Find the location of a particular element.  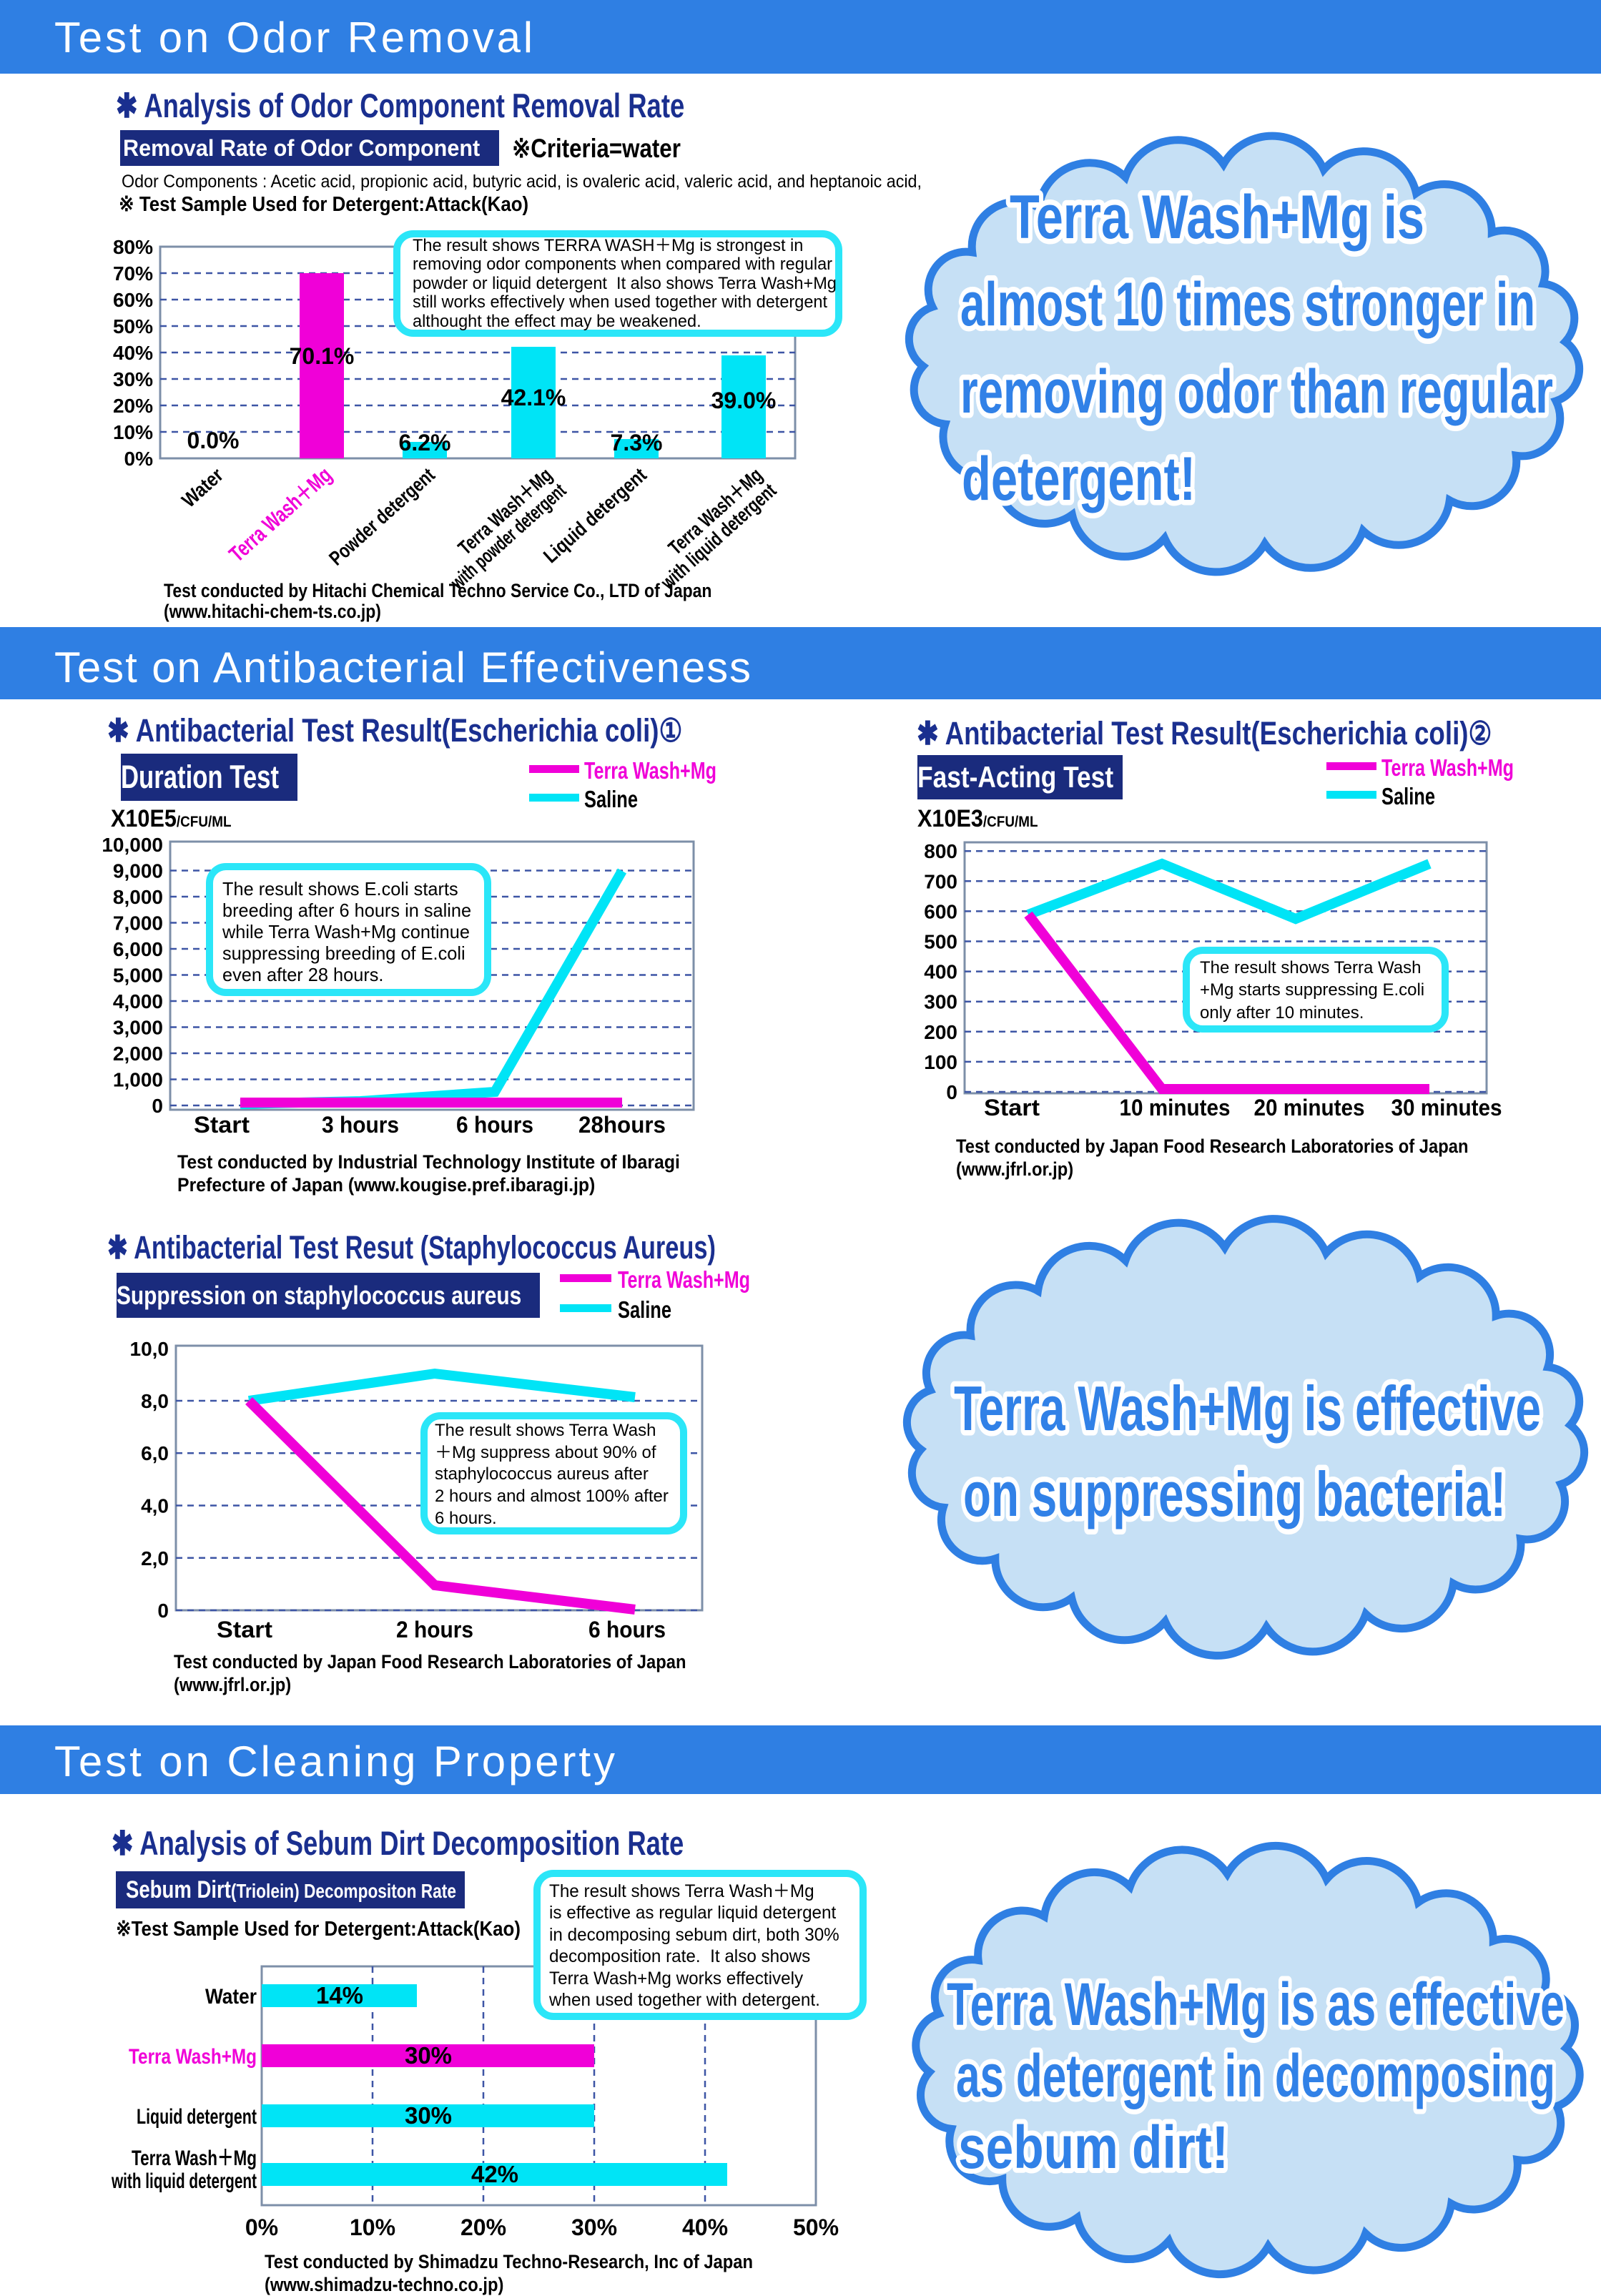

svg-text: 14% is located at coordinates (339, 1996).